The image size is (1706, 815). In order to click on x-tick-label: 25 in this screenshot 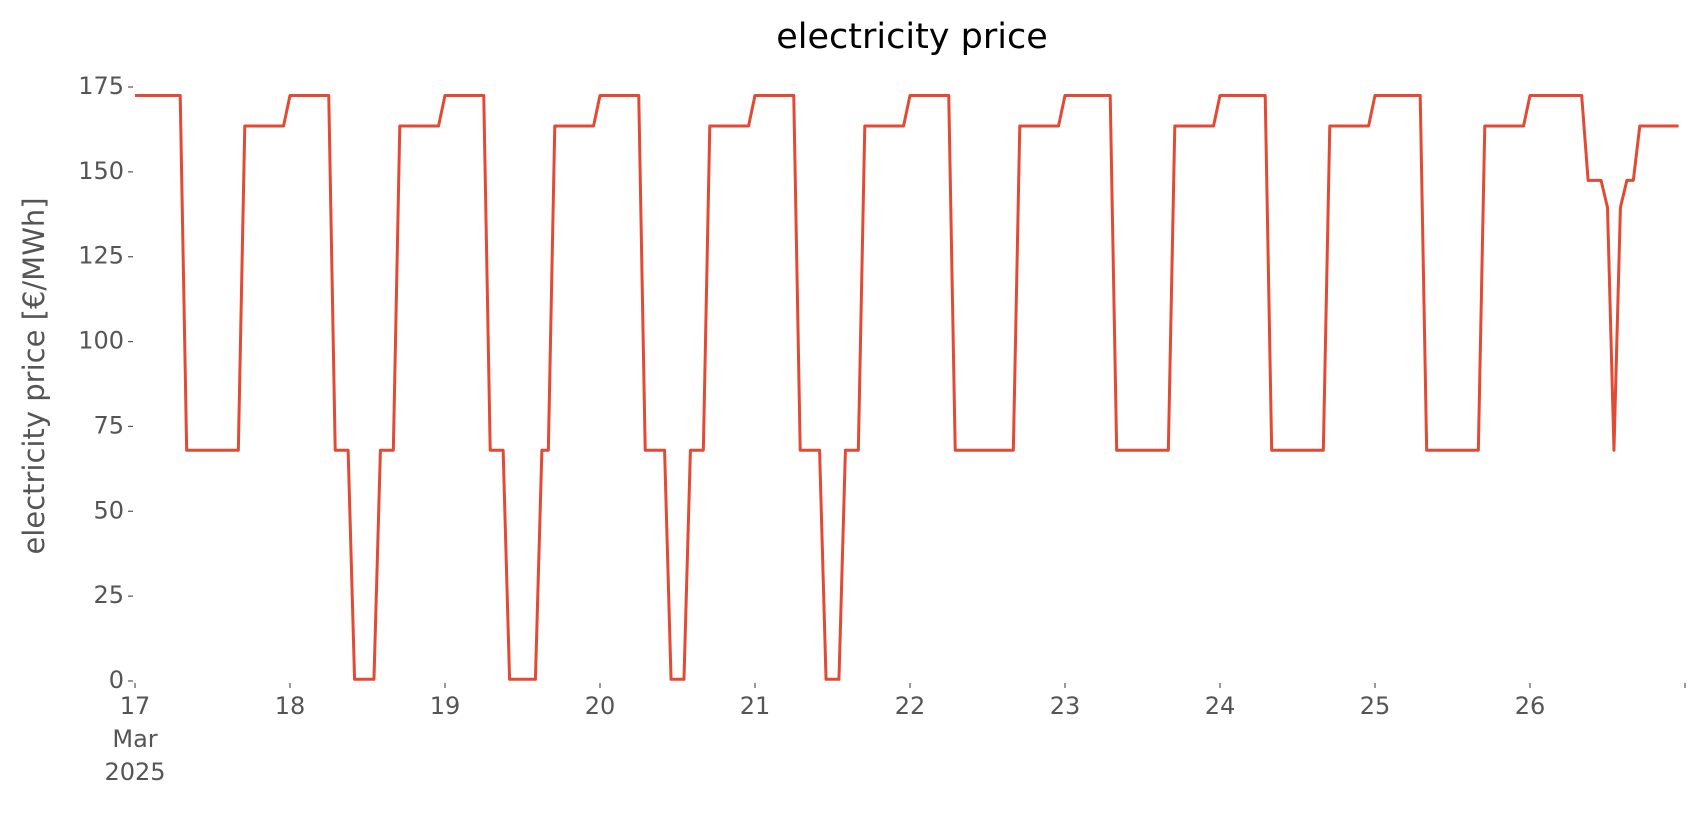, I will do `click(1375, 706)`.